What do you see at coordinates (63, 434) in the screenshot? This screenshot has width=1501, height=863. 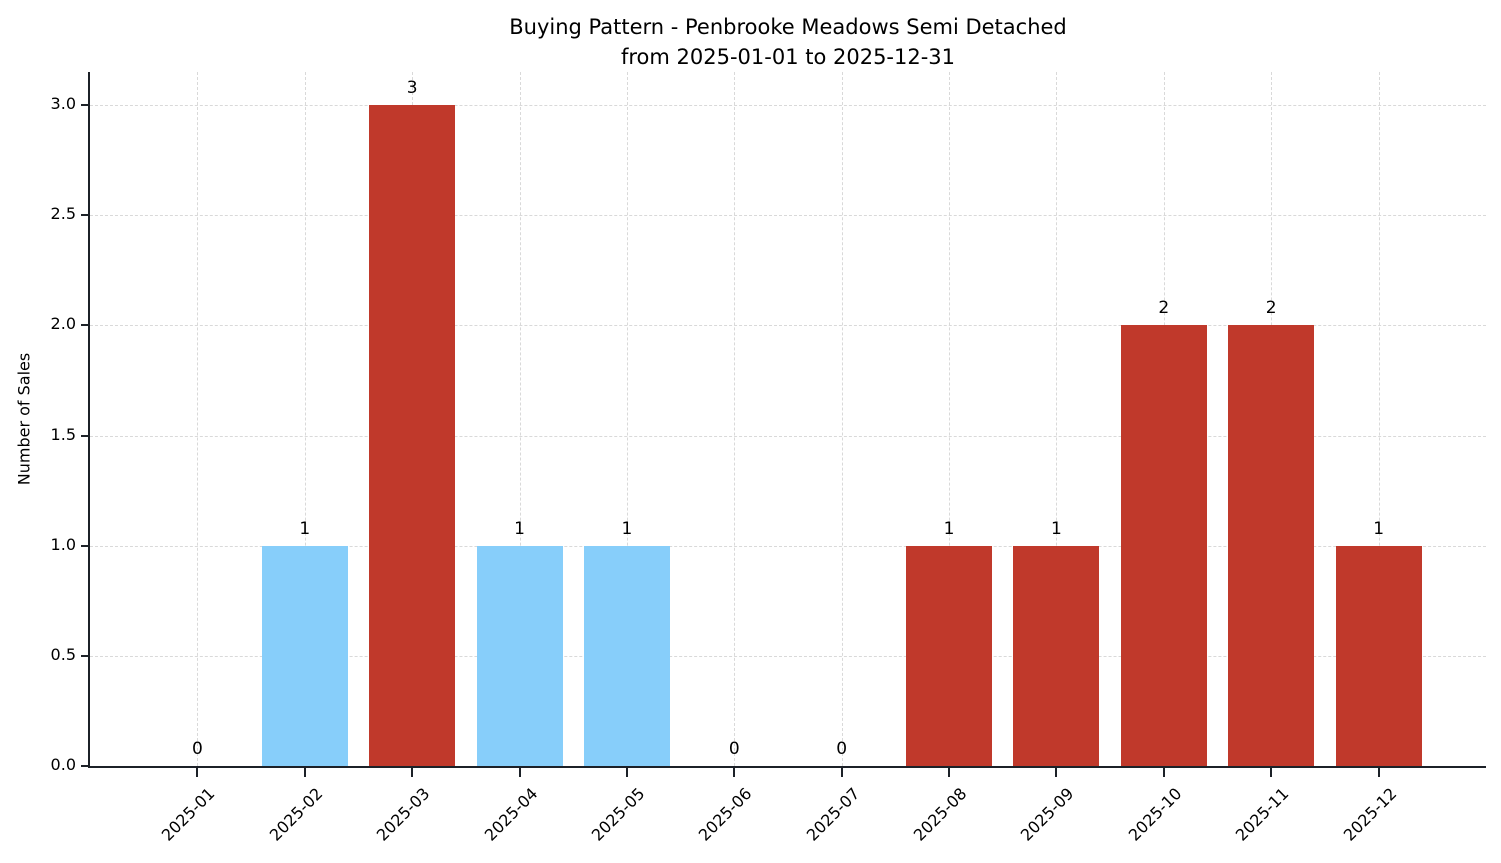 I see `y-tick-label: 1.5` at bounding box center [63, 434].